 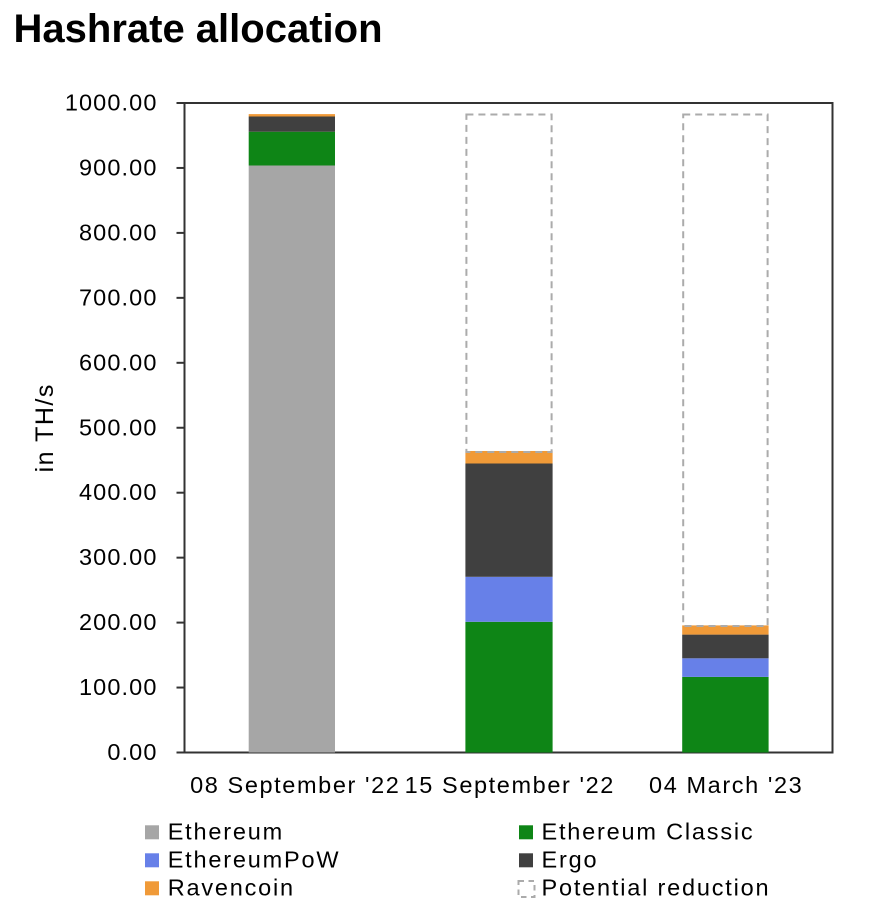 I want to click on svg-text: 0.00, so click(x=132, y=752).